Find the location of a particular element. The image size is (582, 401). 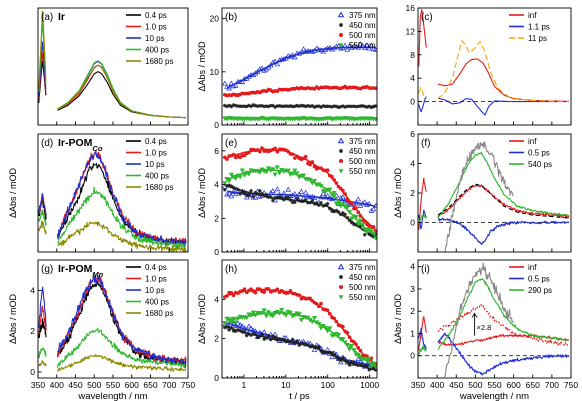

legend-label: 375 nm is located at coordinates (362, 141).